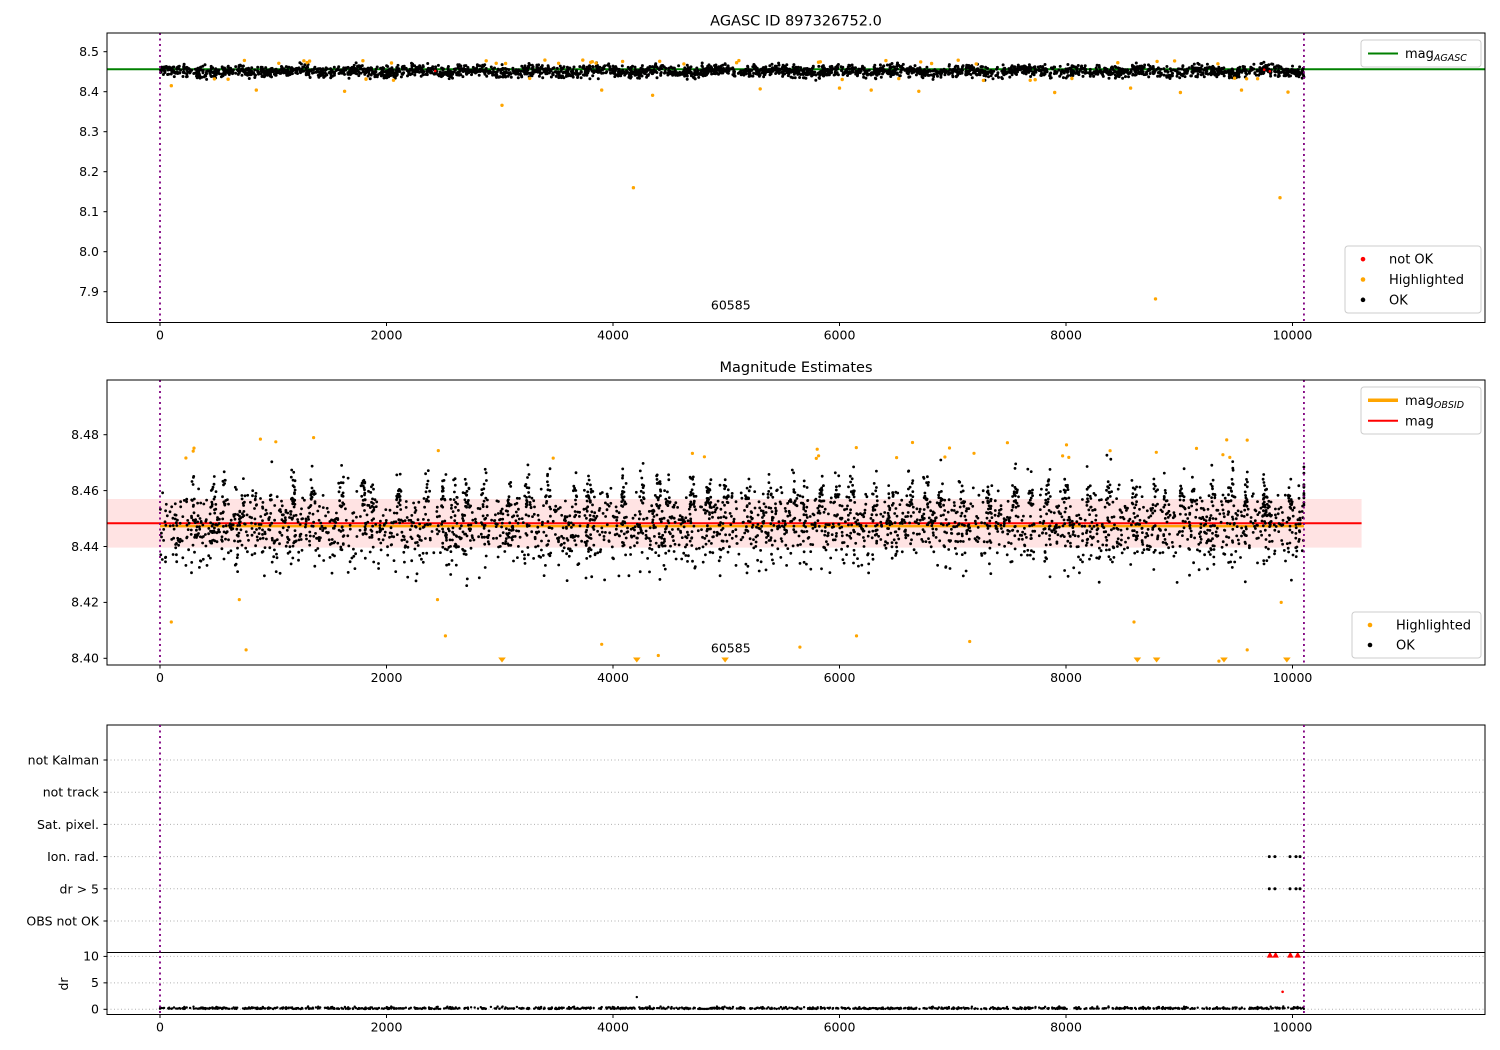  I want to click on category-label: Sat. pixel., so click(68, 824).